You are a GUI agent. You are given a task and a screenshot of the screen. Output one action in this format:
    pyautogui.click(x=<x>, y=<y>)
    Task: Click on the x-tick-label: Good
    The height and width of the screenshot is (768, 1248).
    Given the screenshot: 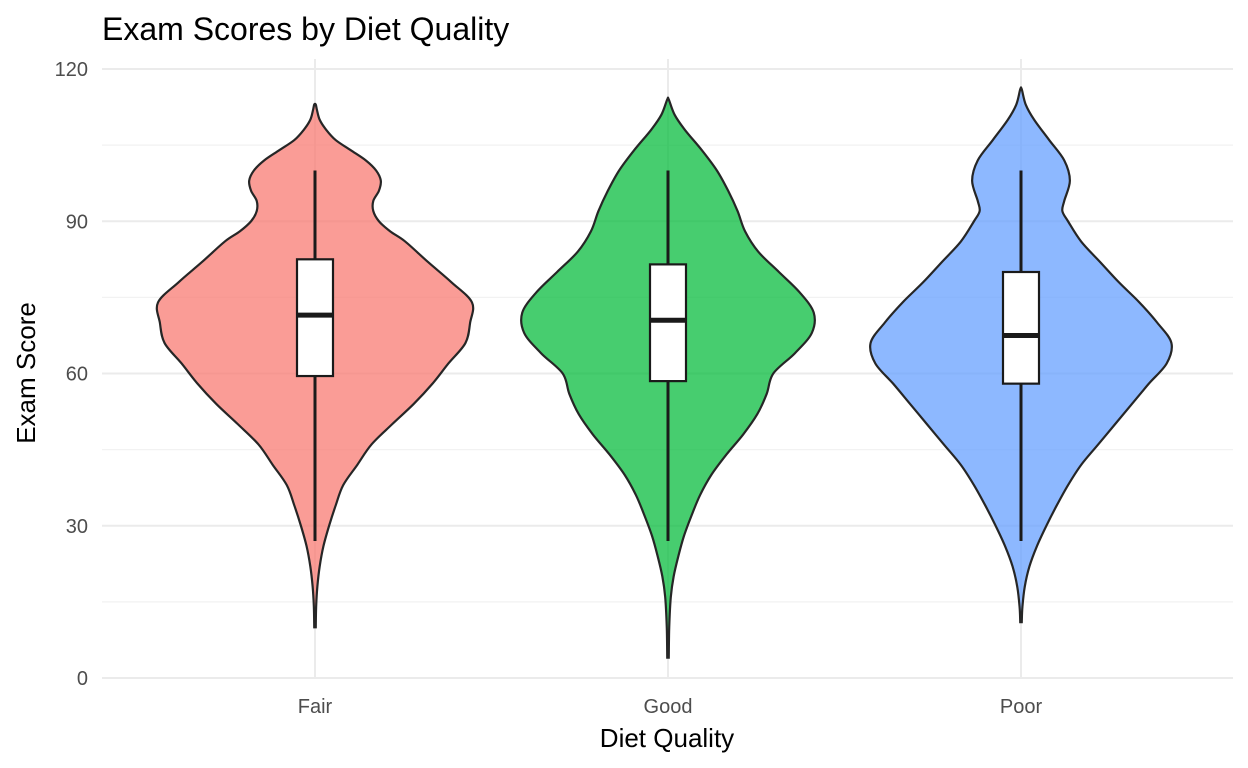 What is the action you would take?
    pyautogui.click(x=668, y=707)
    